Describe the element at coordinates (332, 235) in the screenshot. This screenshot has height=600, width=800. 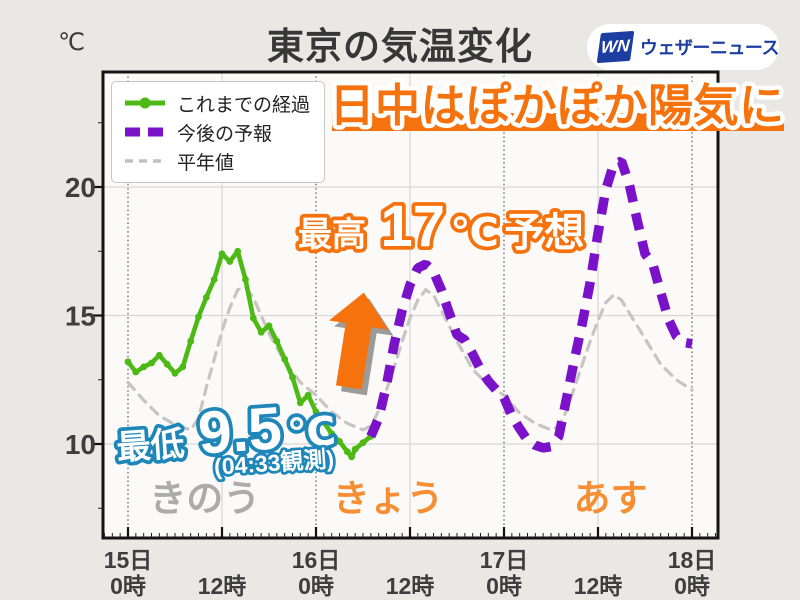
I see `high-prefix: 最高` at that location.